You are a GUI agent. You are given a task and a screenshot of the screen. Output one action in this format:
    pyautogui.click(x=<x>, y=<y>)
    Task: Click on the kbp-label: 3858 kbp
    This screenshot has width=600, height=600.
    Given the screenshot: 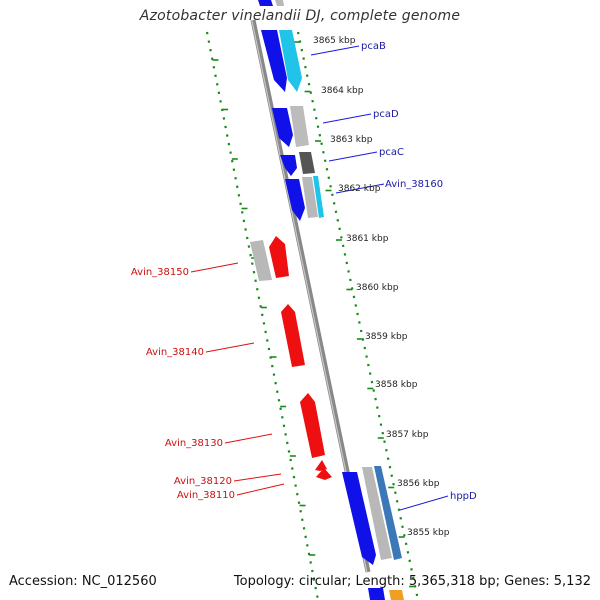 What is the action you would take?
    pyautogui.click(x=396, y=385)
    